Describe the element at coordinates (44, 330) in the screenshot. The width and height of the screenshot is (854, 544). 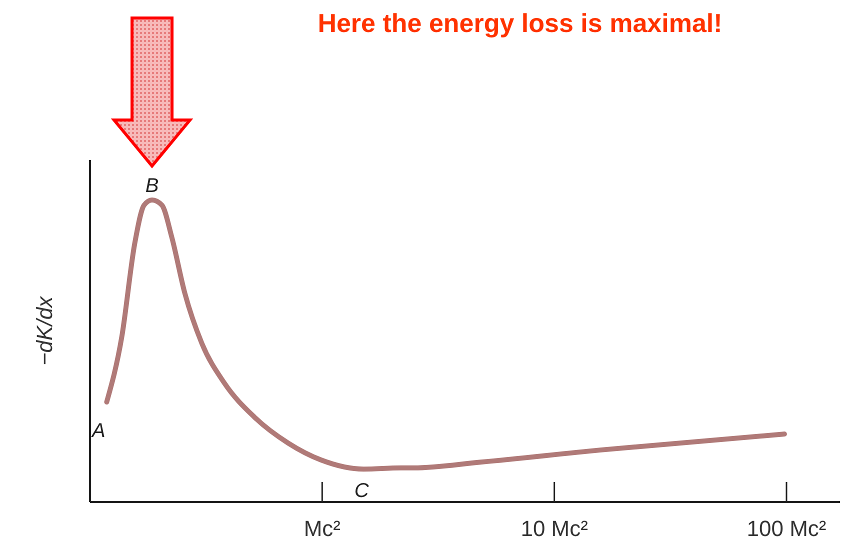
I see `y-axis-title: −dK/dx` at that location.